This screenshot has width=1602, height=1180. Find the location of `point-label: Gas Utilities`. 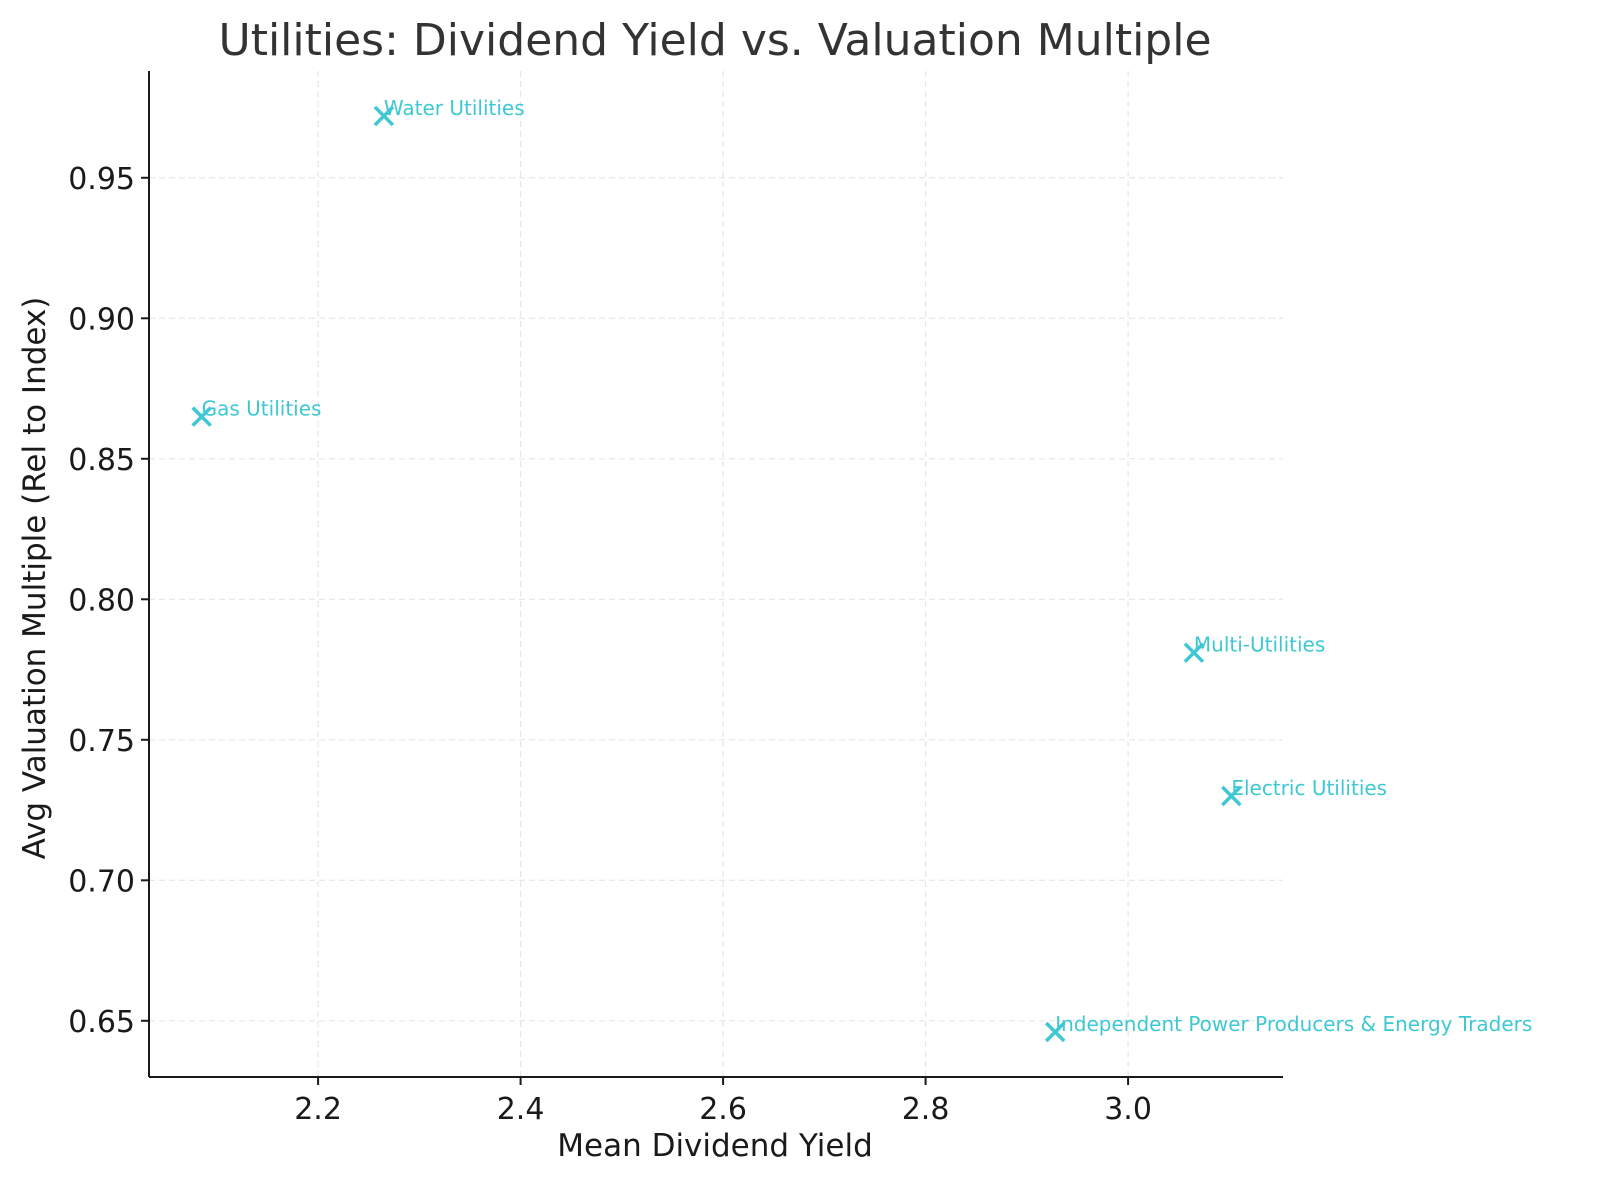

point-label: Gas Utilities is located at coordinates (262, 409).